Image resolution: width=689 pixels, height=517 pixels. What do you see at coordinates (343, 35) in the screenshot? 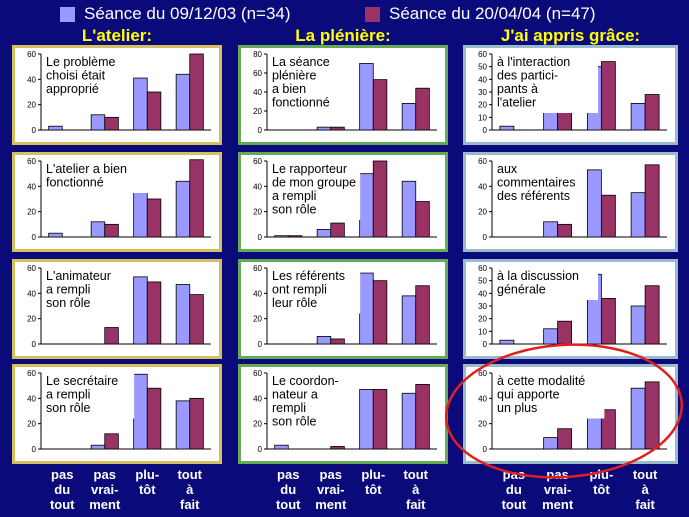
I see `column-title-pleniere: La plénière:` at bounding box center [343, 35].